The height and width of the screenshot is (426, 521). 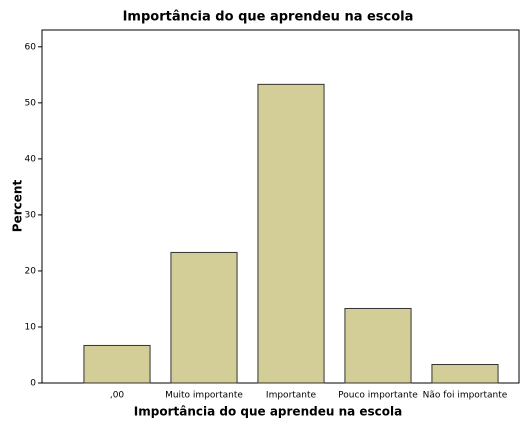 What do you see at coordinates (31, 271) in the screenshot?
I see `y-tick-label: 20` at bounding box center [31, 271].